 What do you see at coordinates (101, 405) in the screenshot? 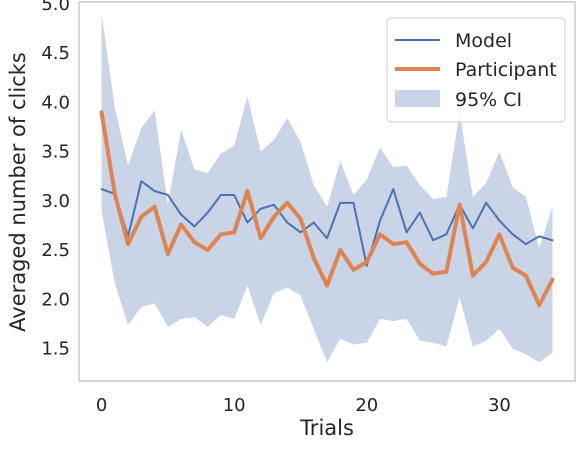
I see `x-tick-label: 0` at bounding box center [101, 405].